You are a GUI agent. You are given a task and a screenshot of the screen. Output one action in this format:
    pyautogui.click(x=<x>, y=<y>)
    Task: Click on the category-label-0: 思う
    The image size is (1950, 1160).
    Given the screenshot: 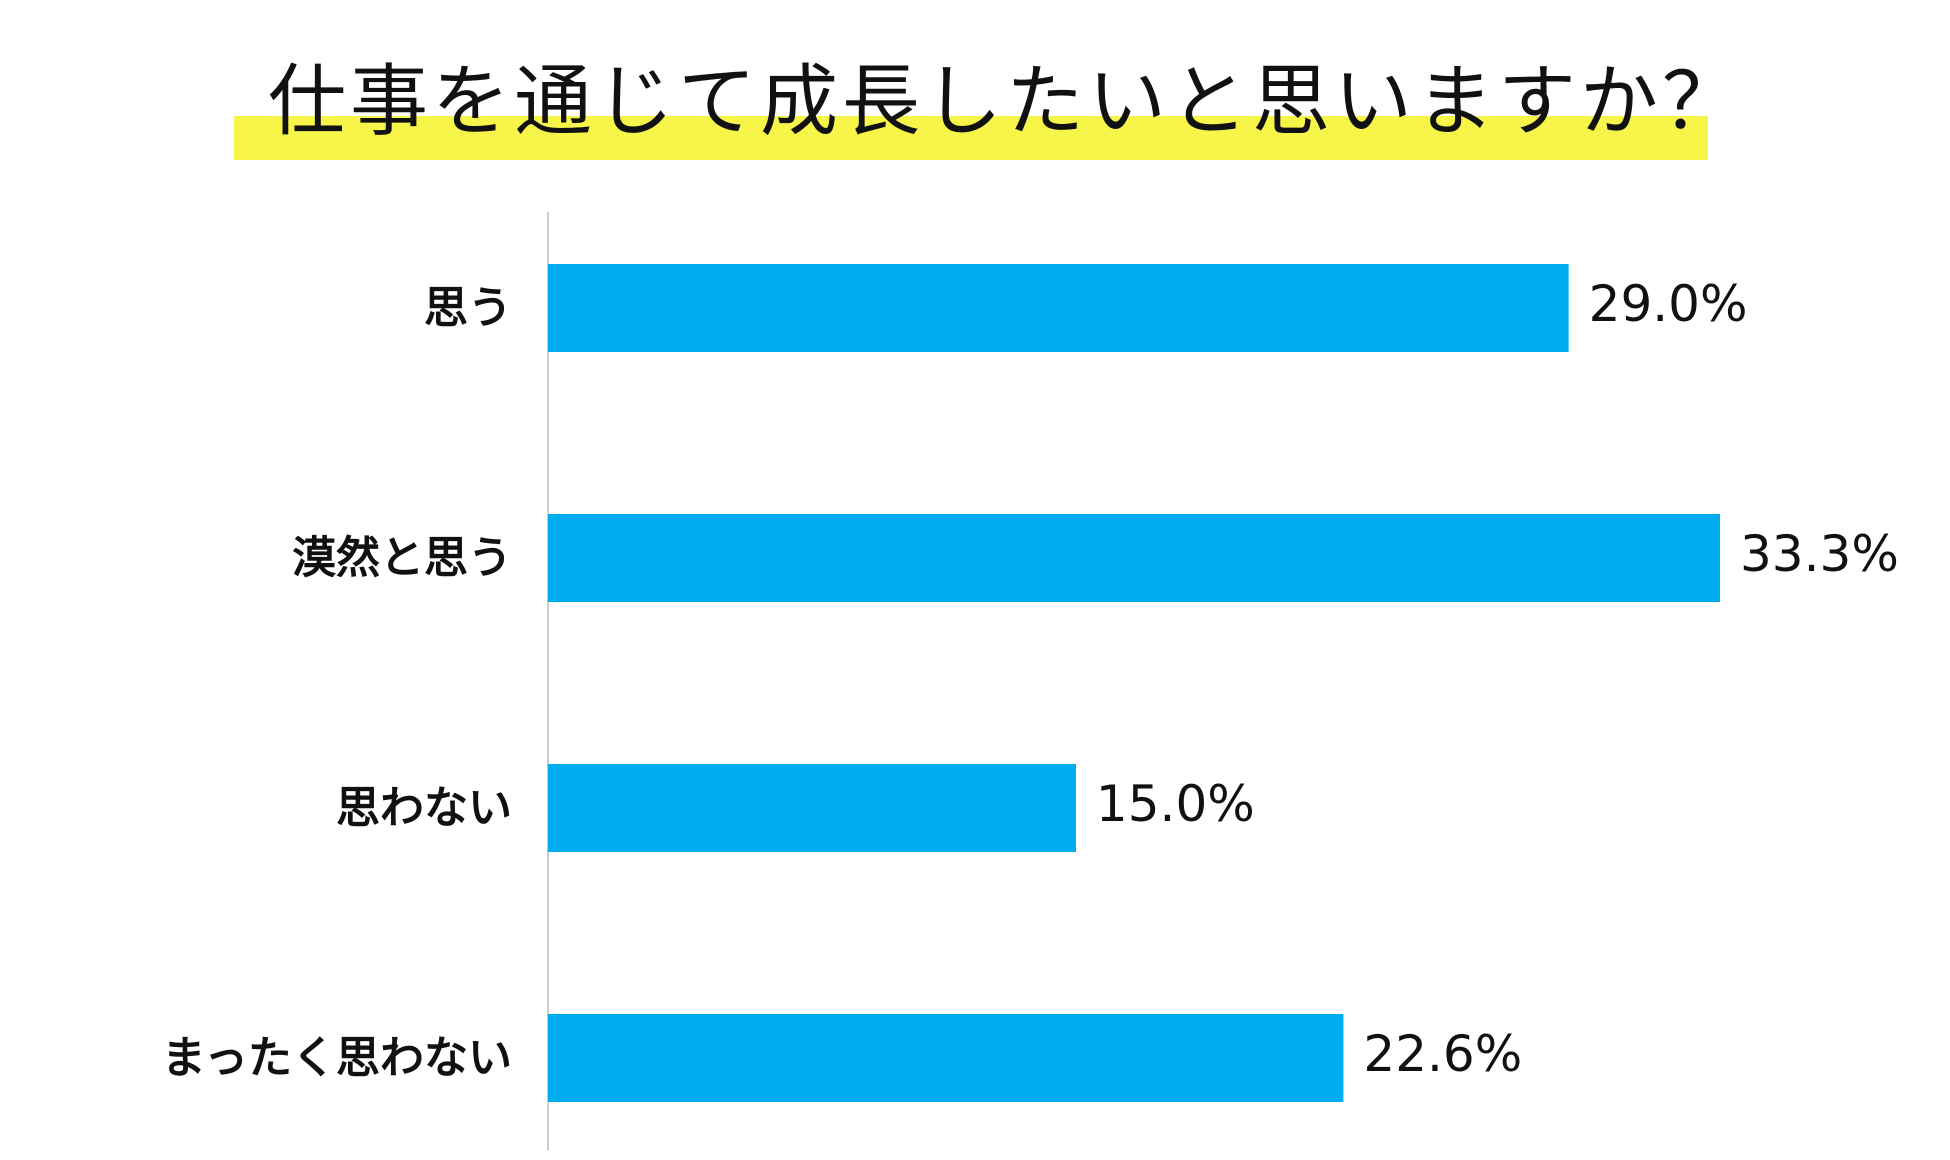 What is the action you would take?
    pyautogui.click(x=468, y=308)
    